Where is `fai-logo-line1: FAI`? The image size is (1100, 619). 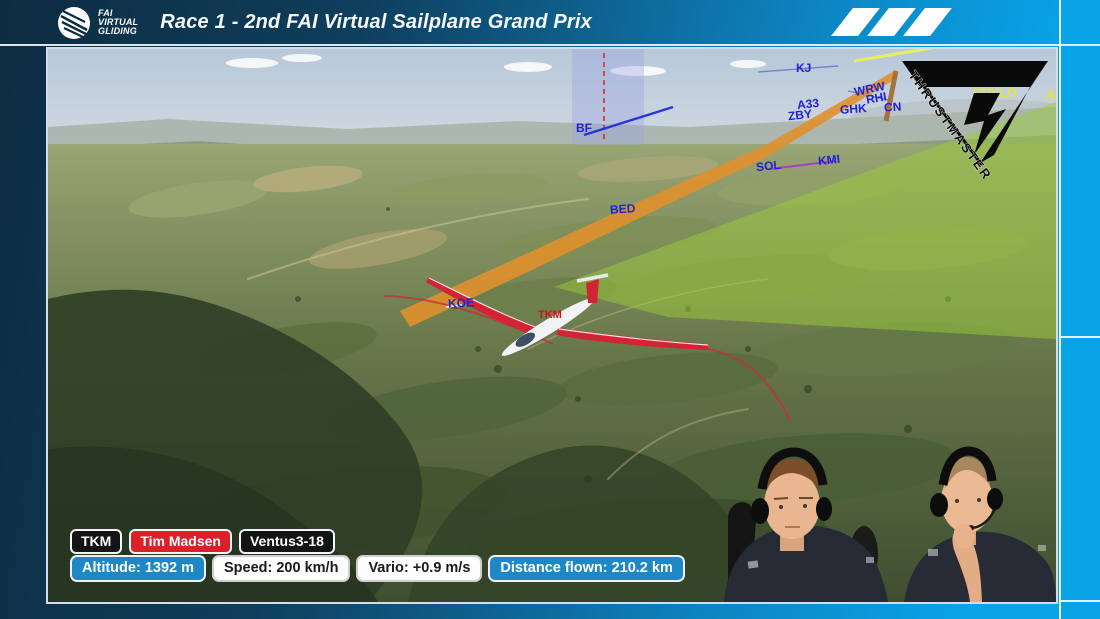 fai-logo-line1: FAI is located at coordinates (105, 13).